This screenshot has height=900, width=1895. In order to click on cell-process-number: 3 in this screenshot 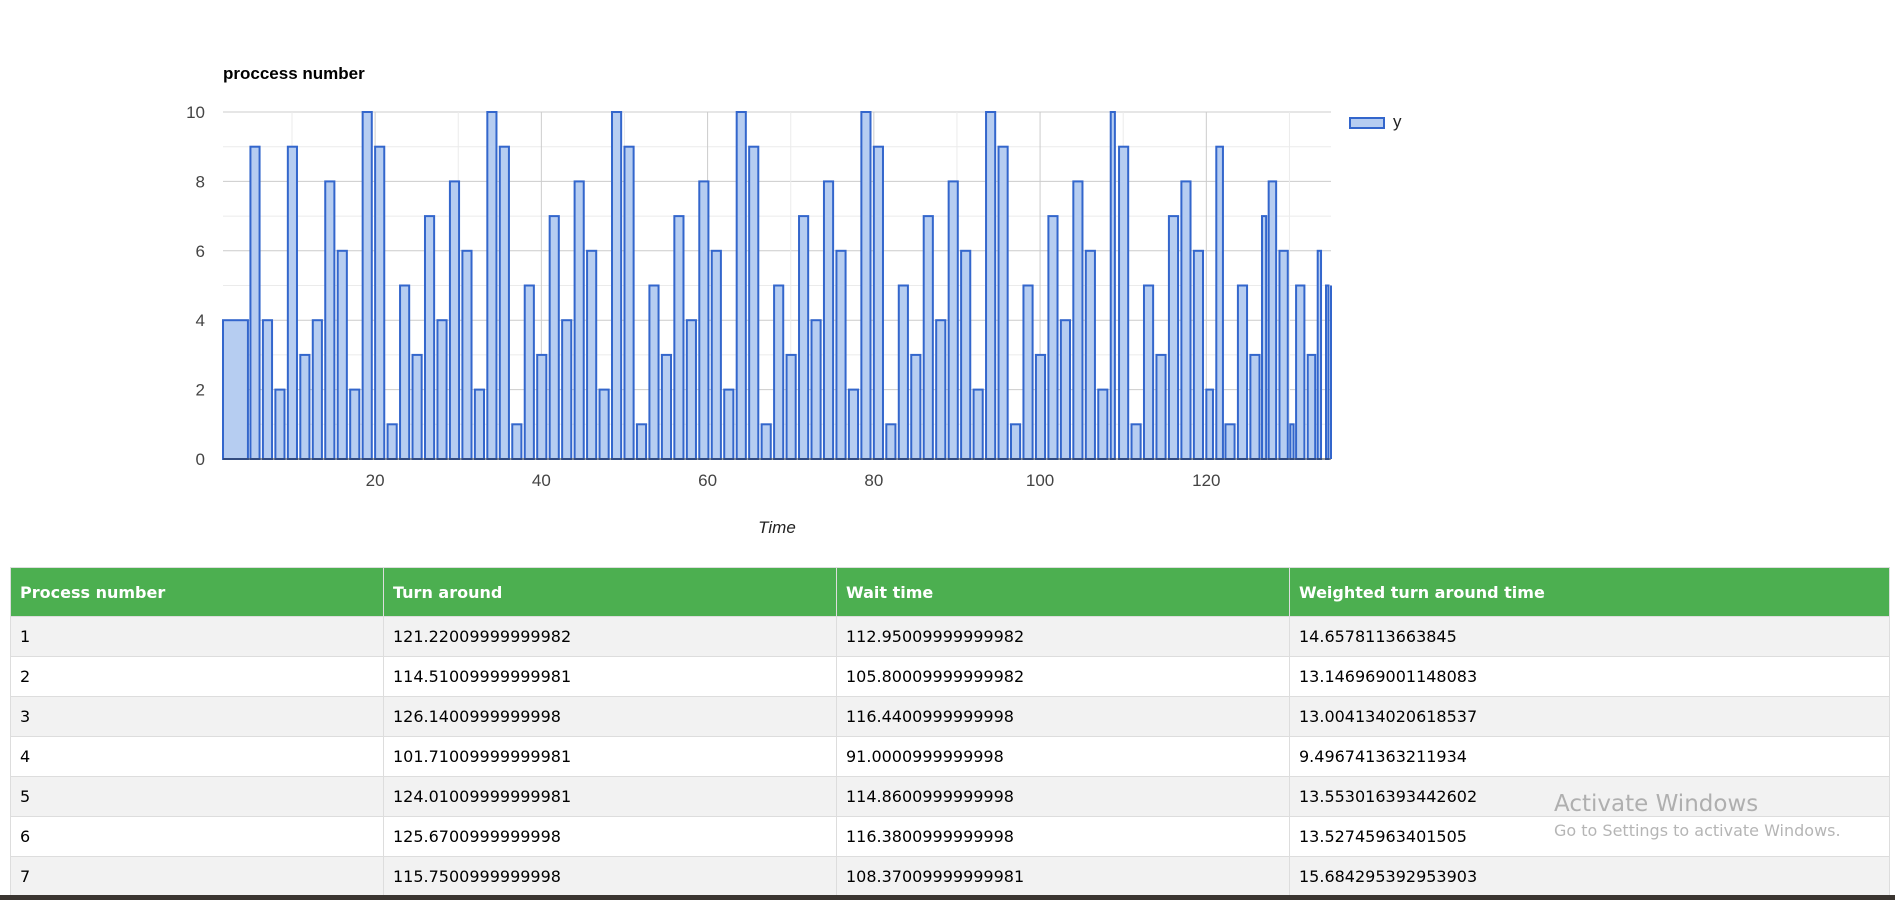, I will do `click(197, 716)`.